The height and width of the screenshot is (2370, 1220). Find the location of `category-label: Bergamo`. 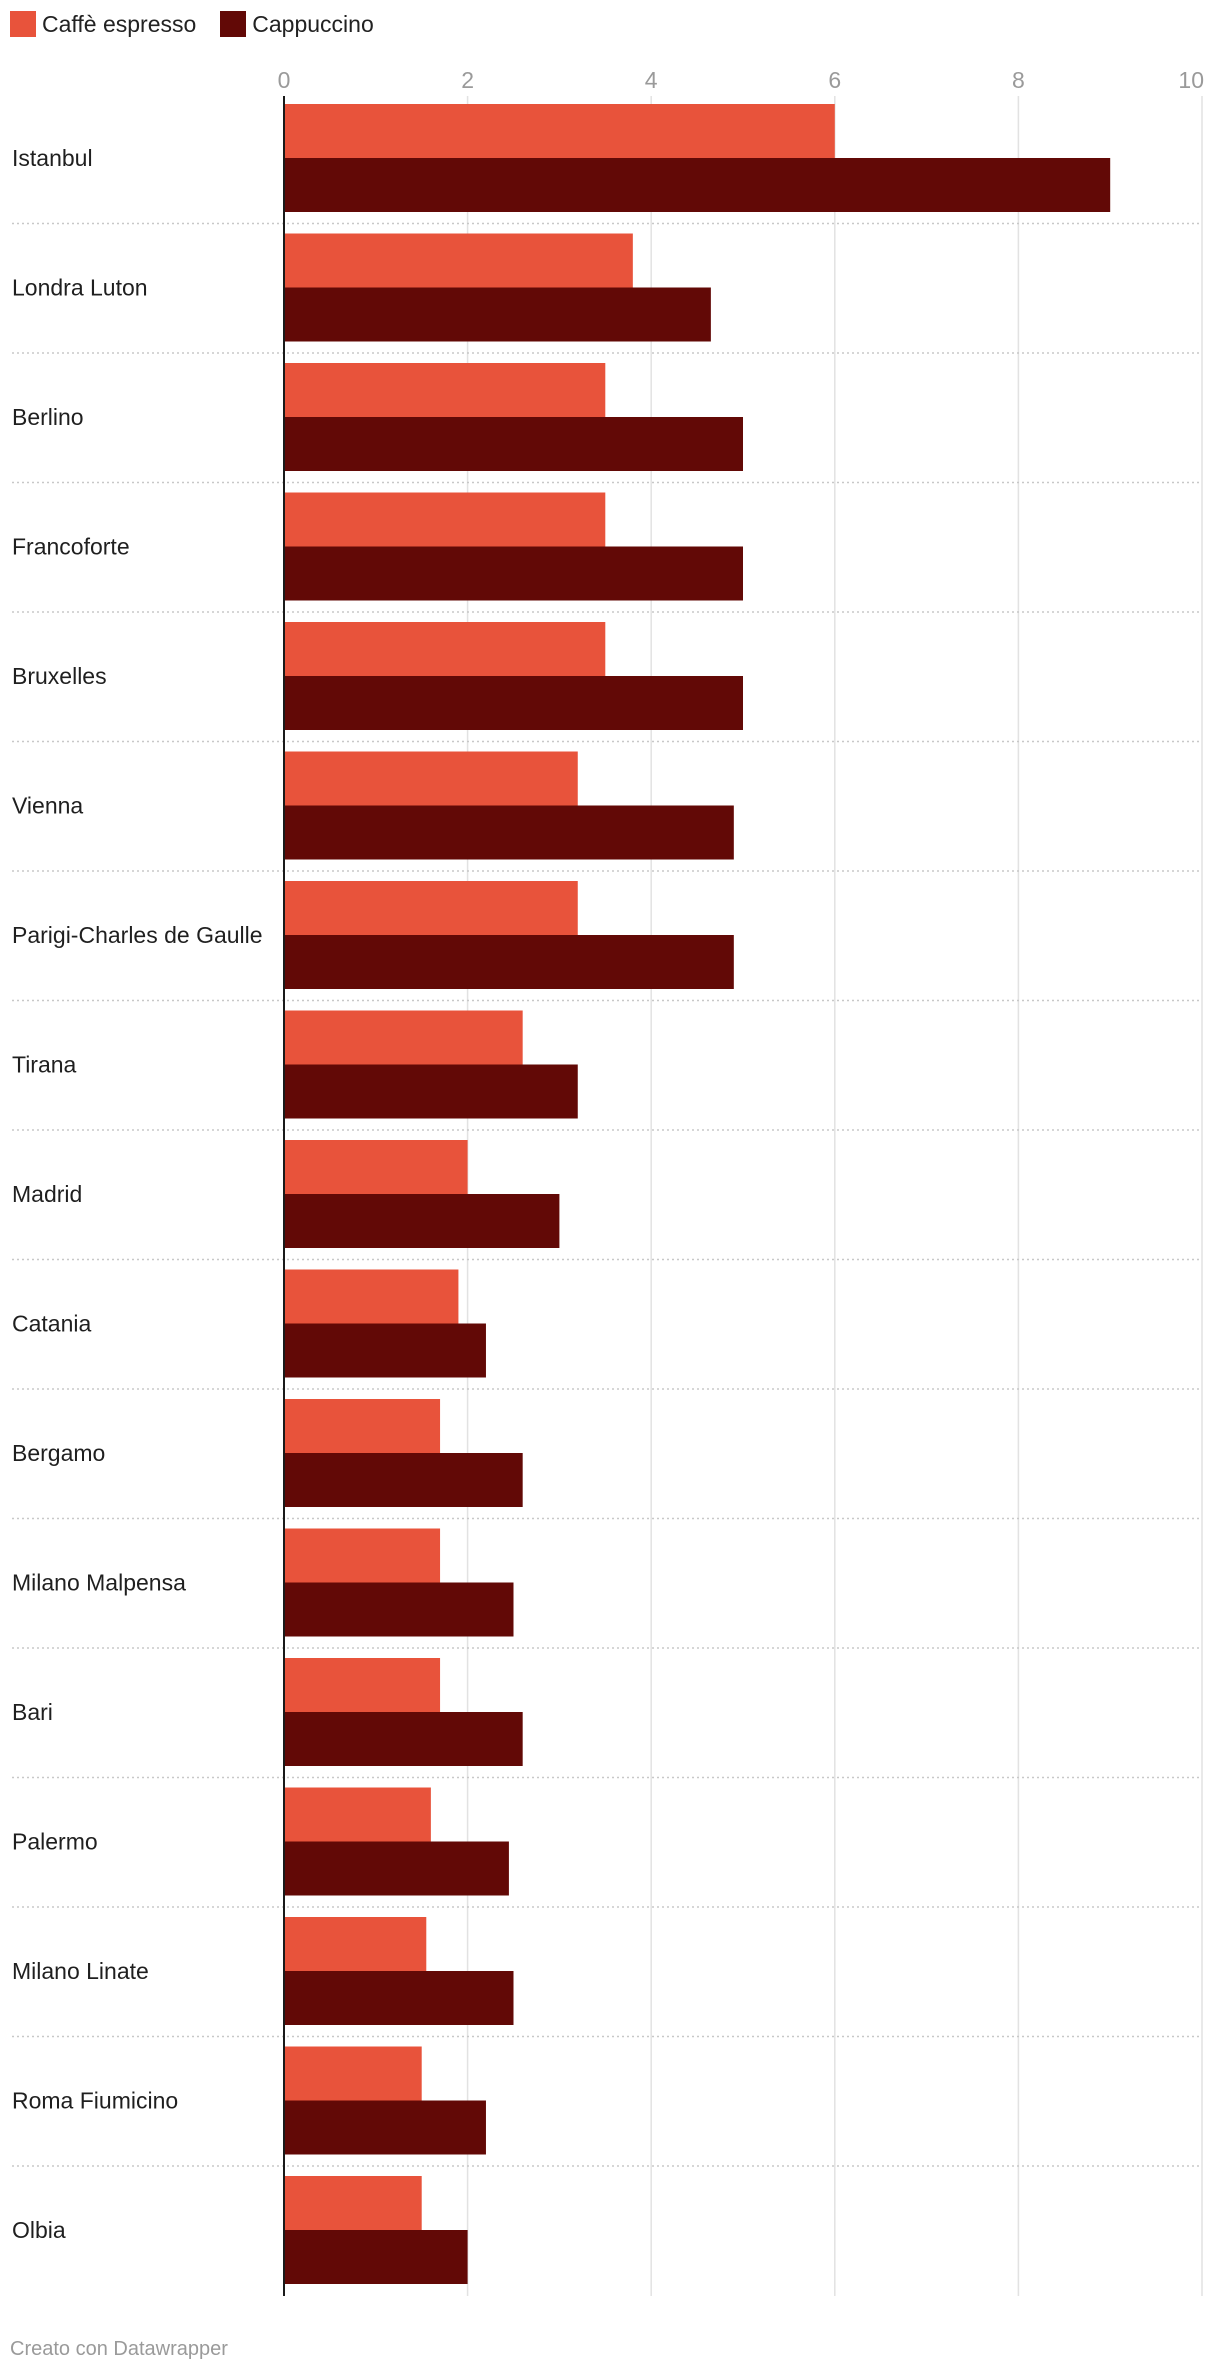

category-label: Bergamo is located at coordinates (58, 1453).